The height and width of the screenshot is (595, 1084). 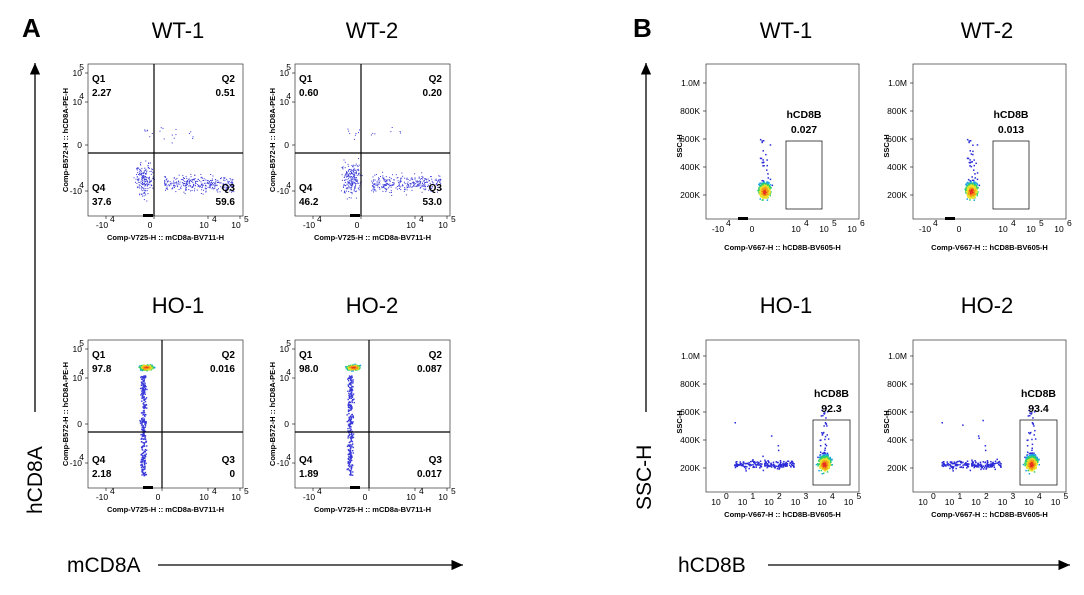 What do you see at coordinates (78, 378) in the screenshot?
I see `y-tick-label: 10` at bounding box center [78, 378].